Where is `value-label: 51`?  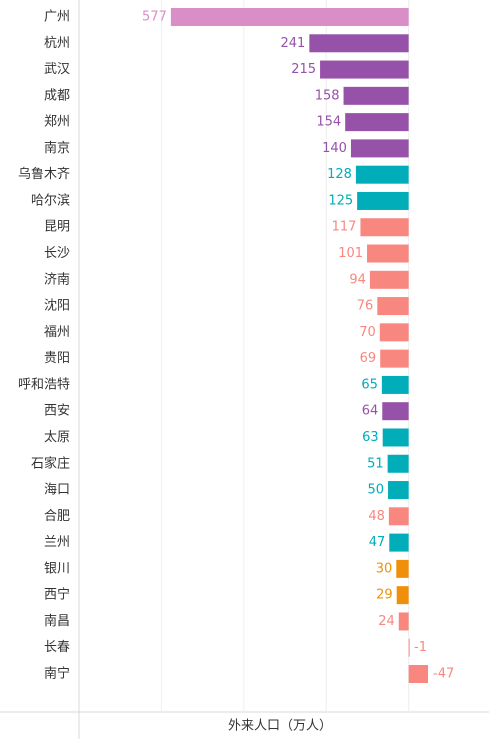
value-label: 51 is located at coordinates (375, 463).